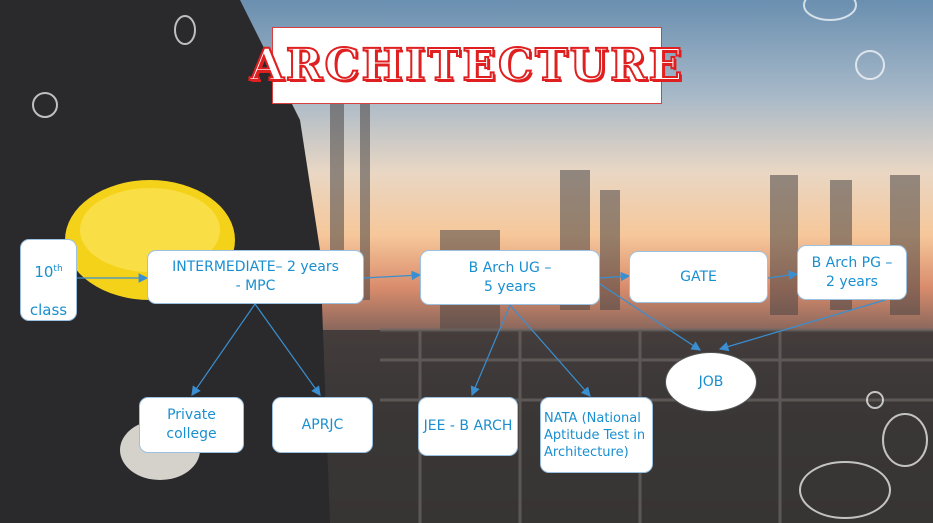  What do you see at coordinates (615, 276) in the screenshot?
I see `arrow-barch-ug-to-gate` at bounding box center [615, 276].